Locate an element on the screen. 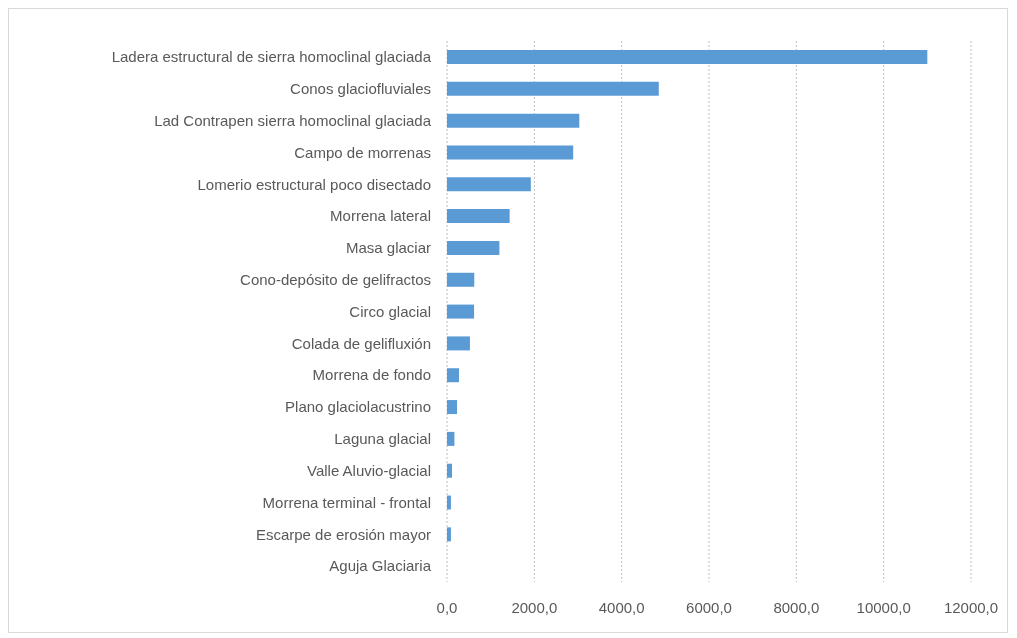 The height and width of the screenshot is (638, 1017). y-tick-label: Morrena terminal - frontal is located at coordinates (346, 502).